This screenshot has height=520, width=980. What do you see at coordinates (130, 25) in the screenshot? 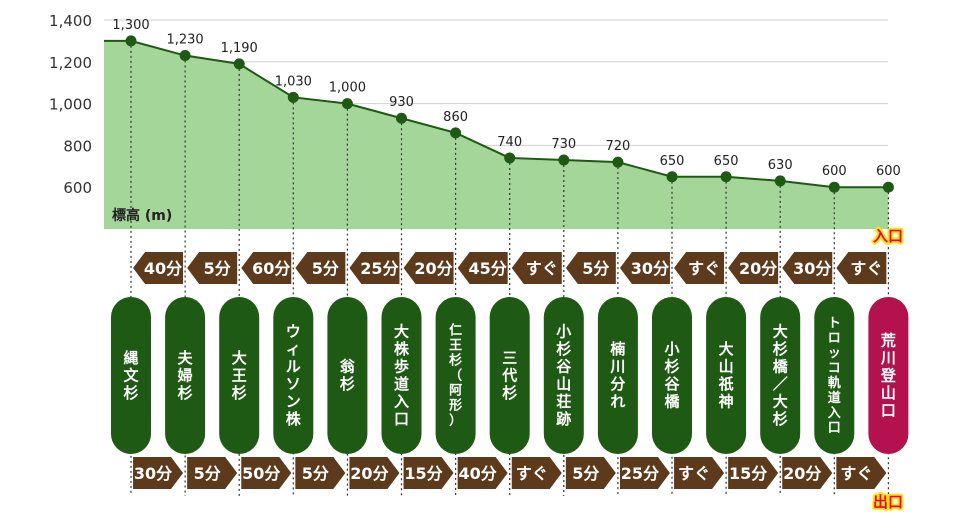
I see `elevation-value-label: 1,300` at bounding box center [130, 25].